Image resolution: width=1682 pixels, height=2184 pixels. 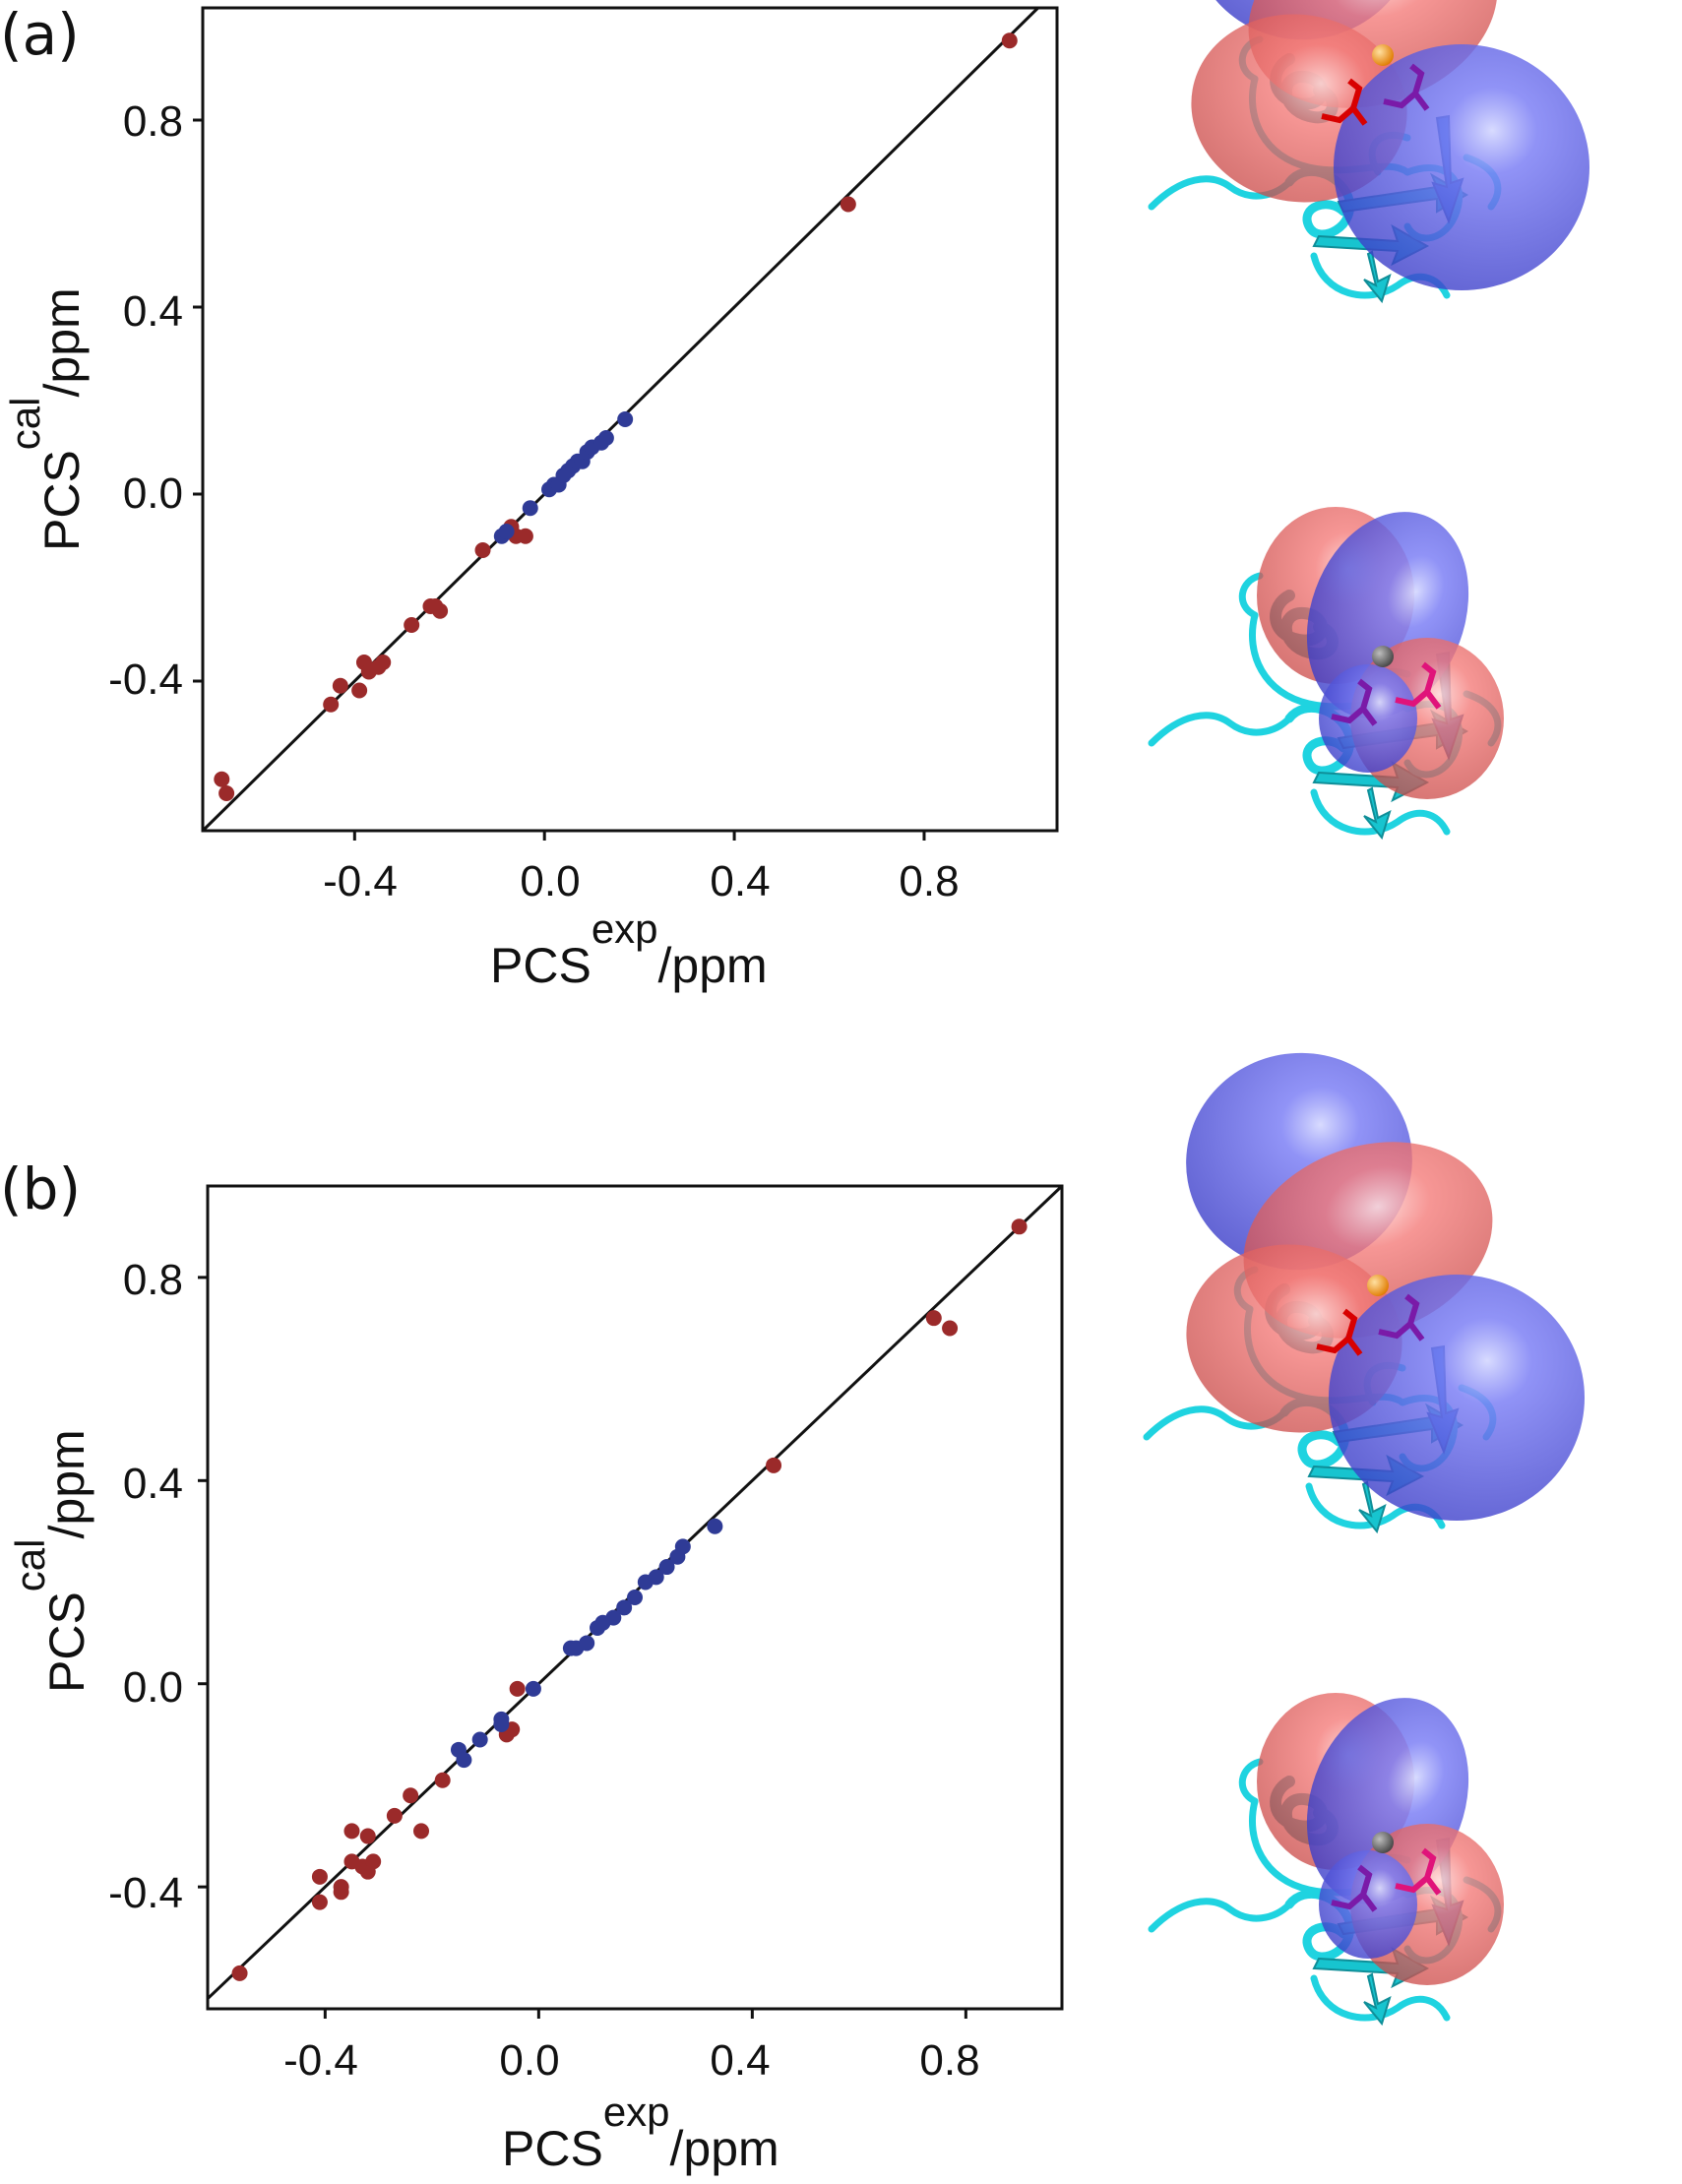 I want to click on y-tick-labels-b: -0.4 0.0 0.4 0.8, so click(x=146, y=1586).